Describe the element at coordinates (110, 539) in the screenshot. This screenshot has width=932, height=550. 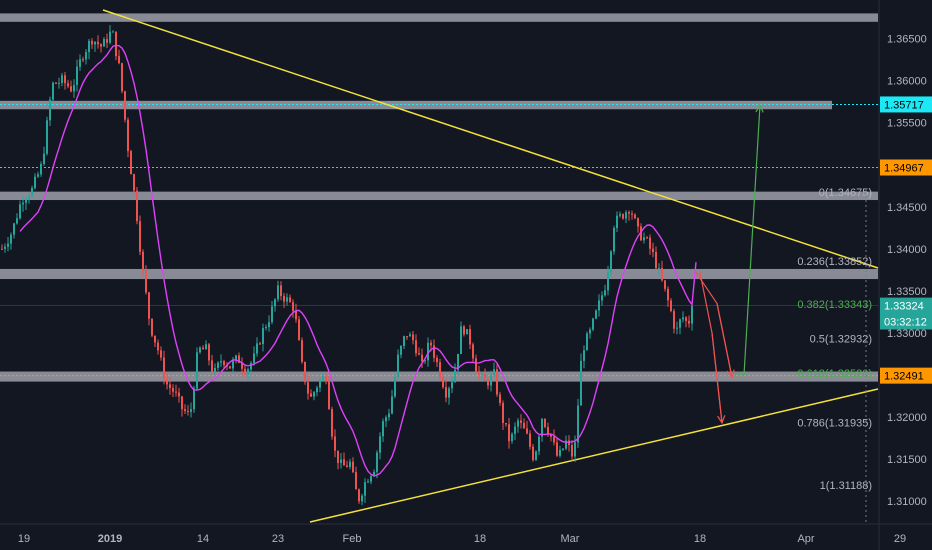
I see `time-tick-label: 2019` at that location.